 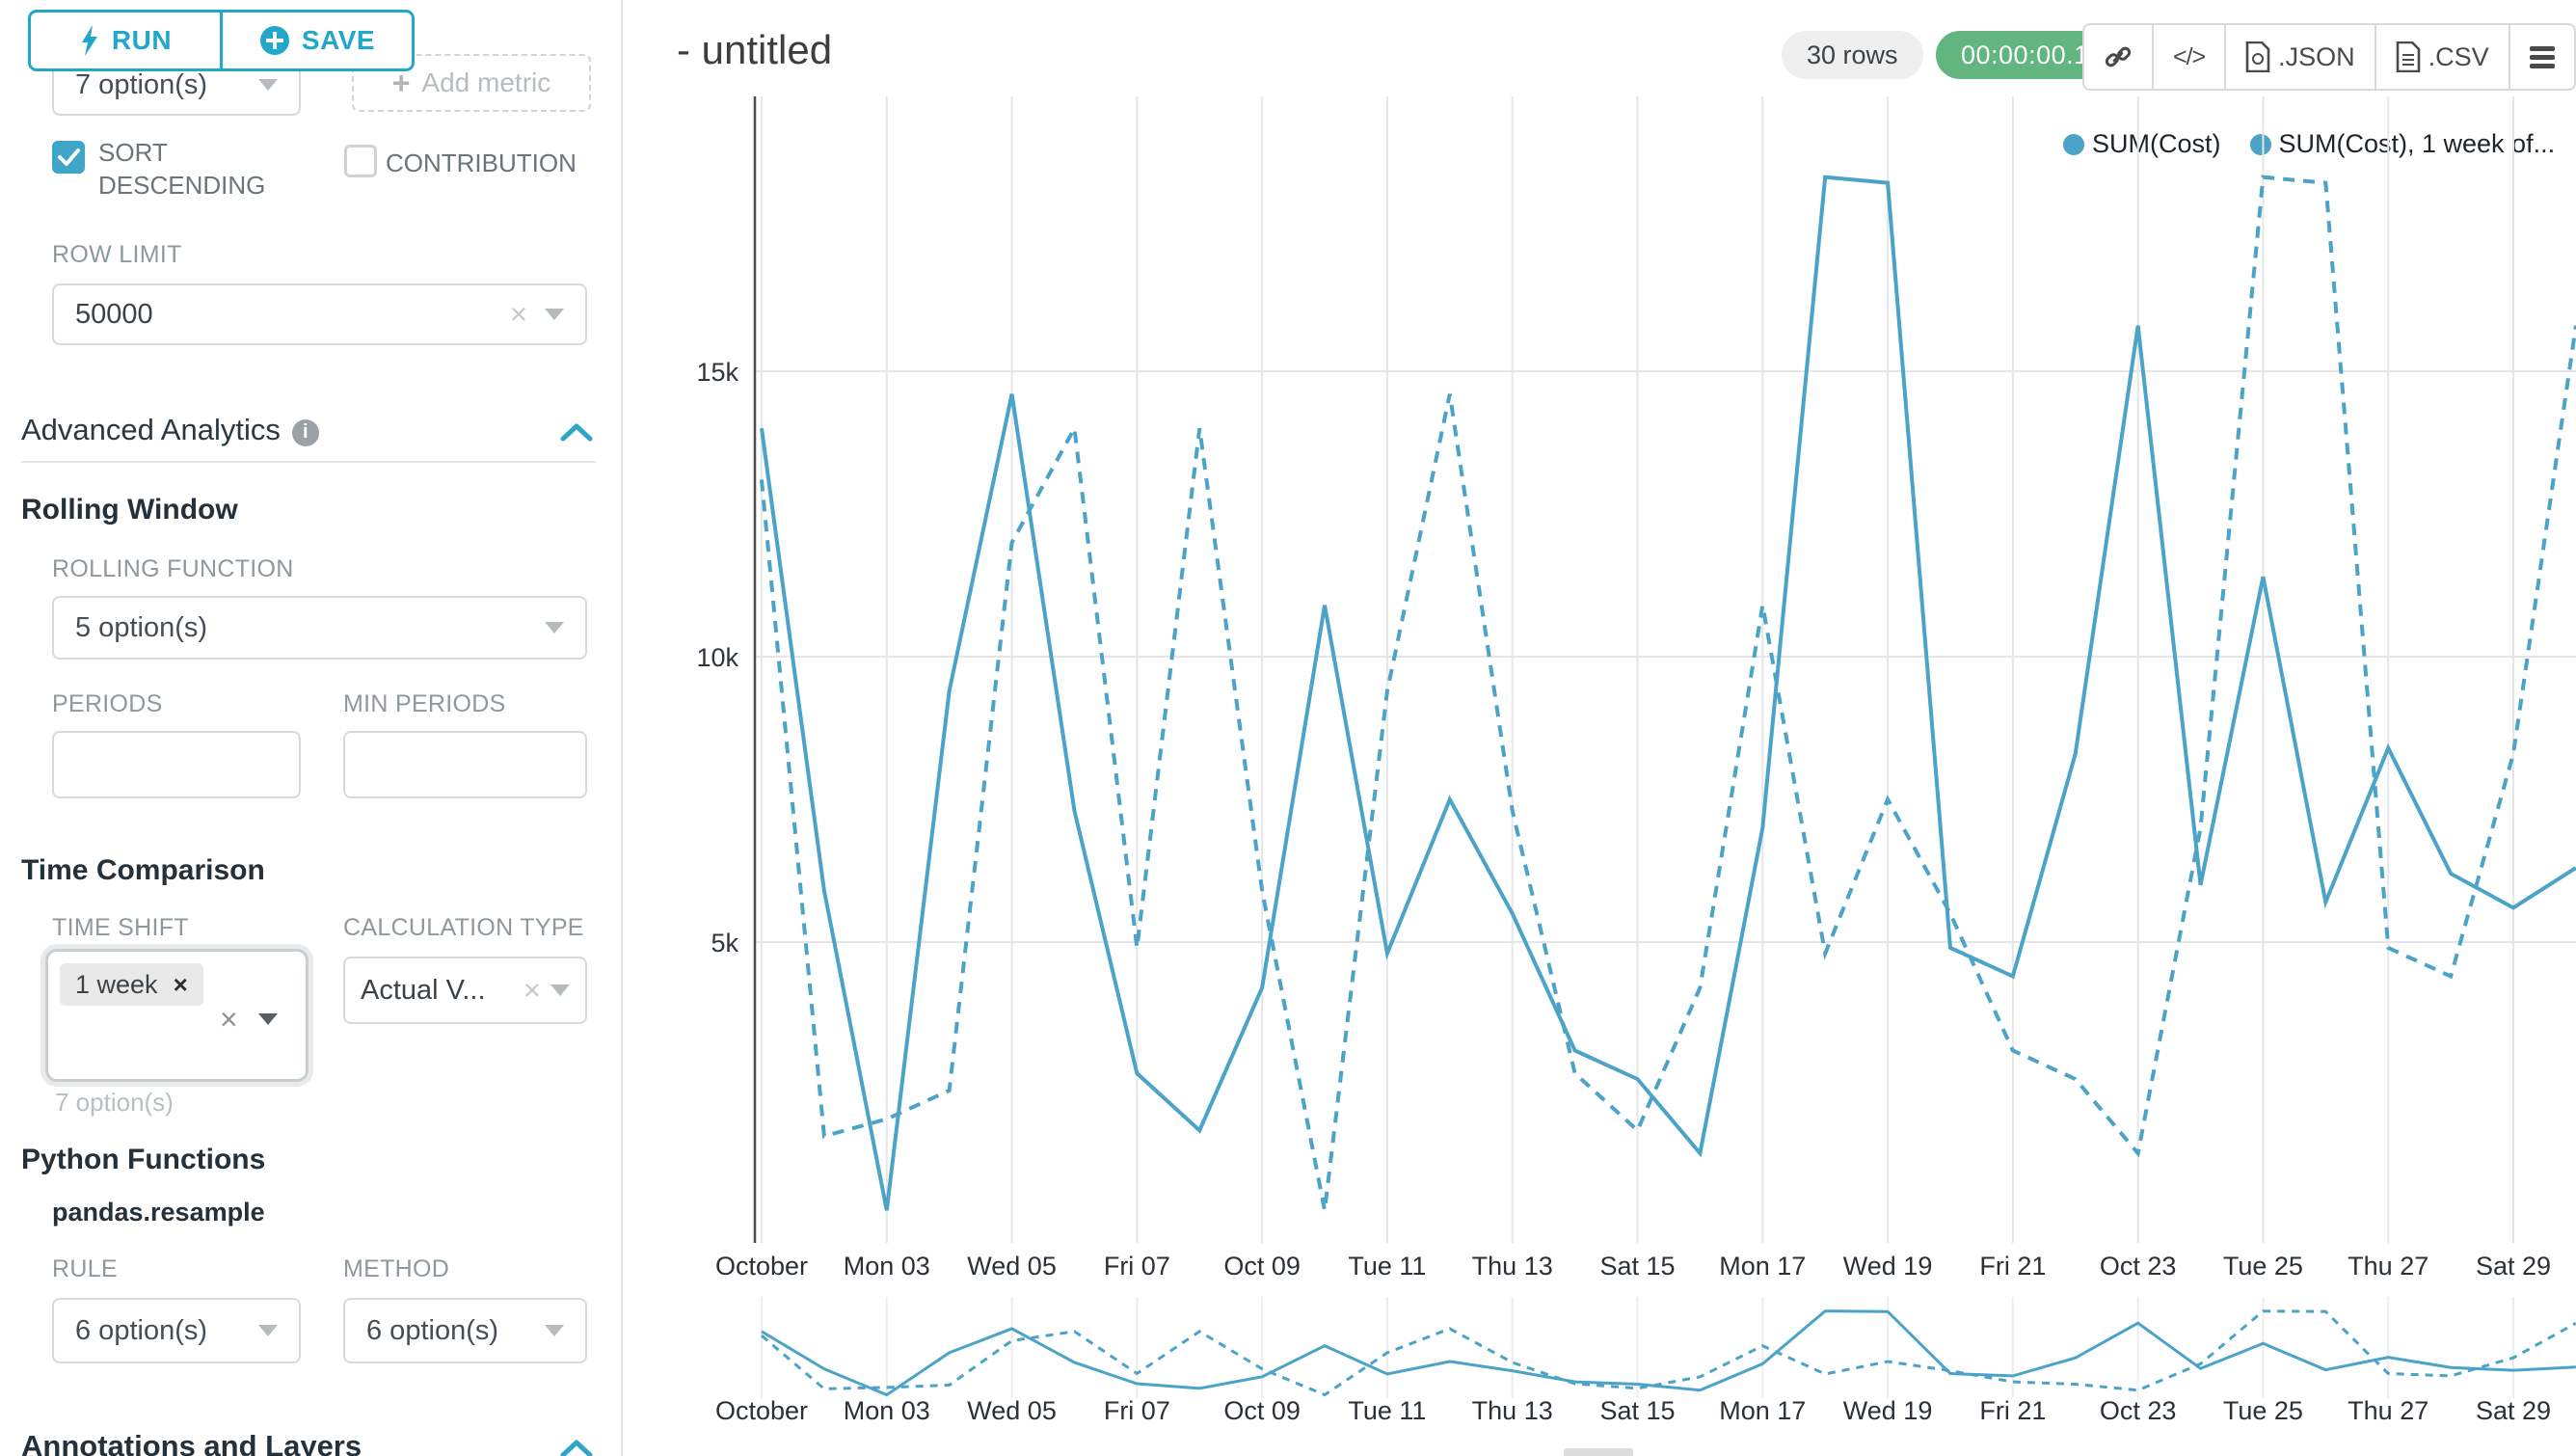 What do you see at coordinates (1137, 1411) in the screenshot?
I see `mini-x-axis-tick-label: Fri 07` at bounding box center [1137, 1411].